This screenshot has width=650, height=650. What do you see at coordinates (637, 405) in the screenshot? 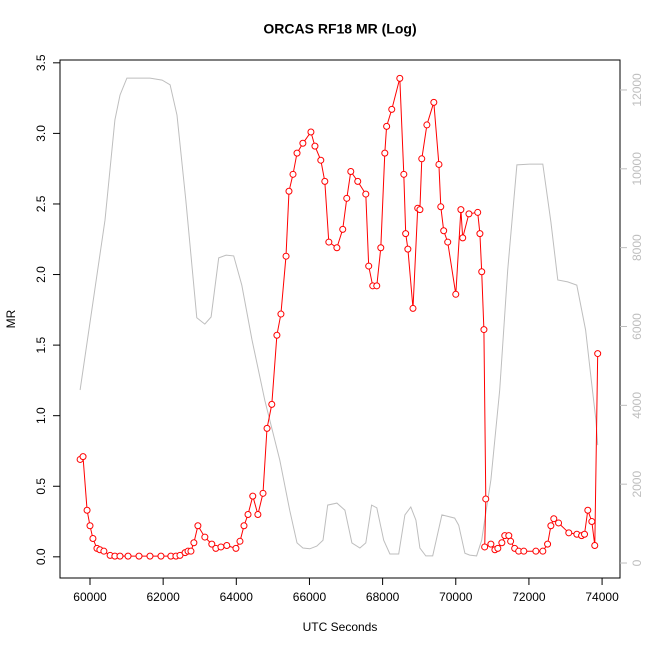
I see `y2-tick-label: 4000` at bounding box center [637, 405].